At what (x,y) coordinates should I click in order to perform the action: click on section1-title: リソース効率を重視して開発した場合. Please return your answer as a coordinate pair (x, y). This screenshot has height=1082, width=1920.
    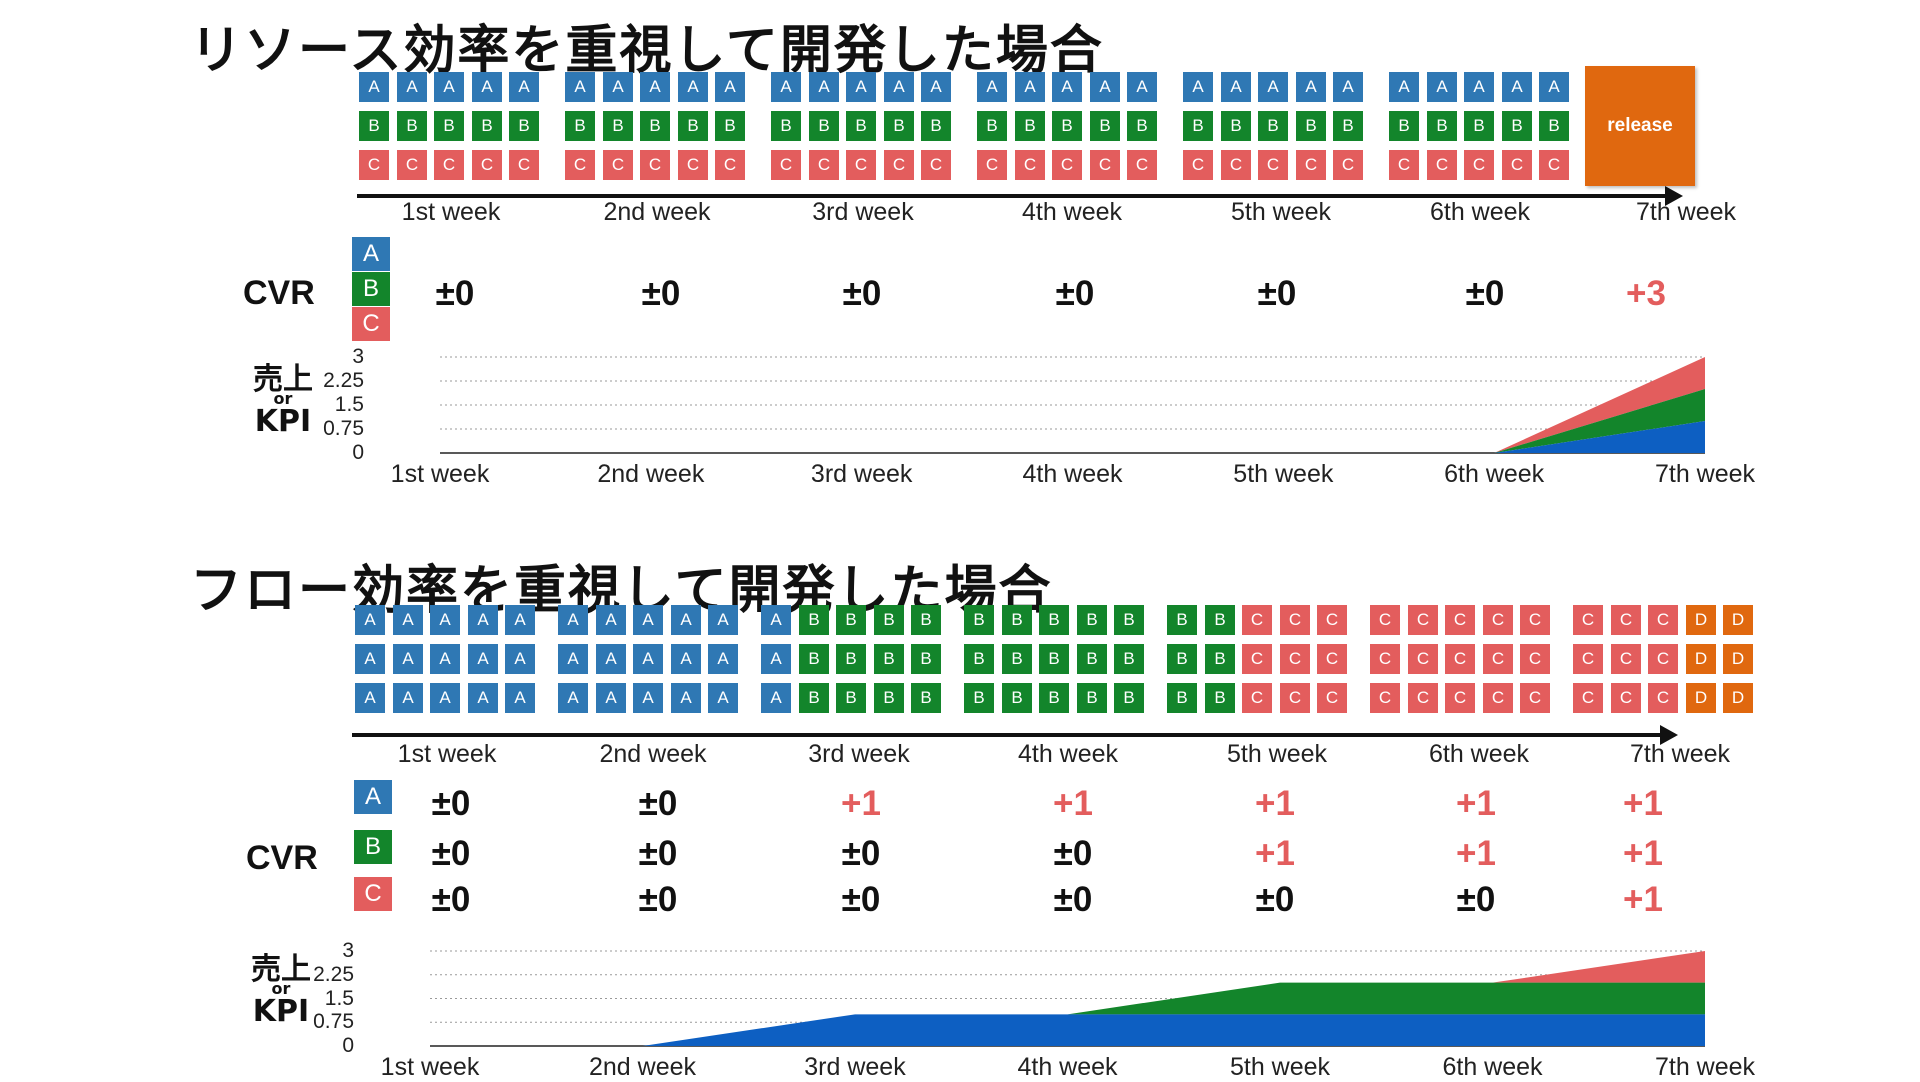
    Looking at the image, I should click on (647, 51).